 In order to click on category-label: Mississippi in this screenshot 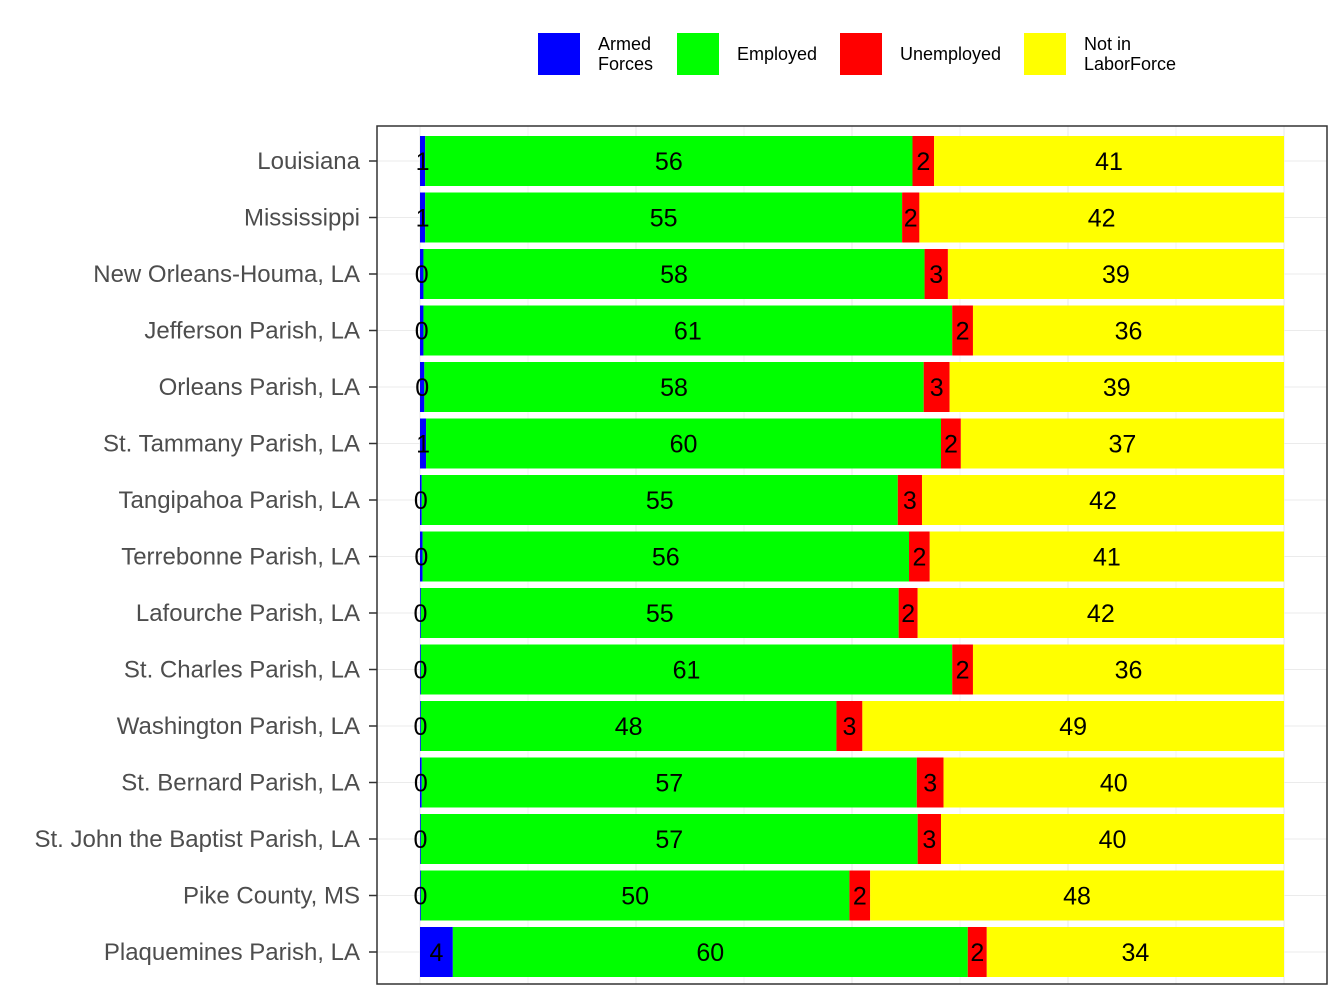, I will do `click(302, 218)`.